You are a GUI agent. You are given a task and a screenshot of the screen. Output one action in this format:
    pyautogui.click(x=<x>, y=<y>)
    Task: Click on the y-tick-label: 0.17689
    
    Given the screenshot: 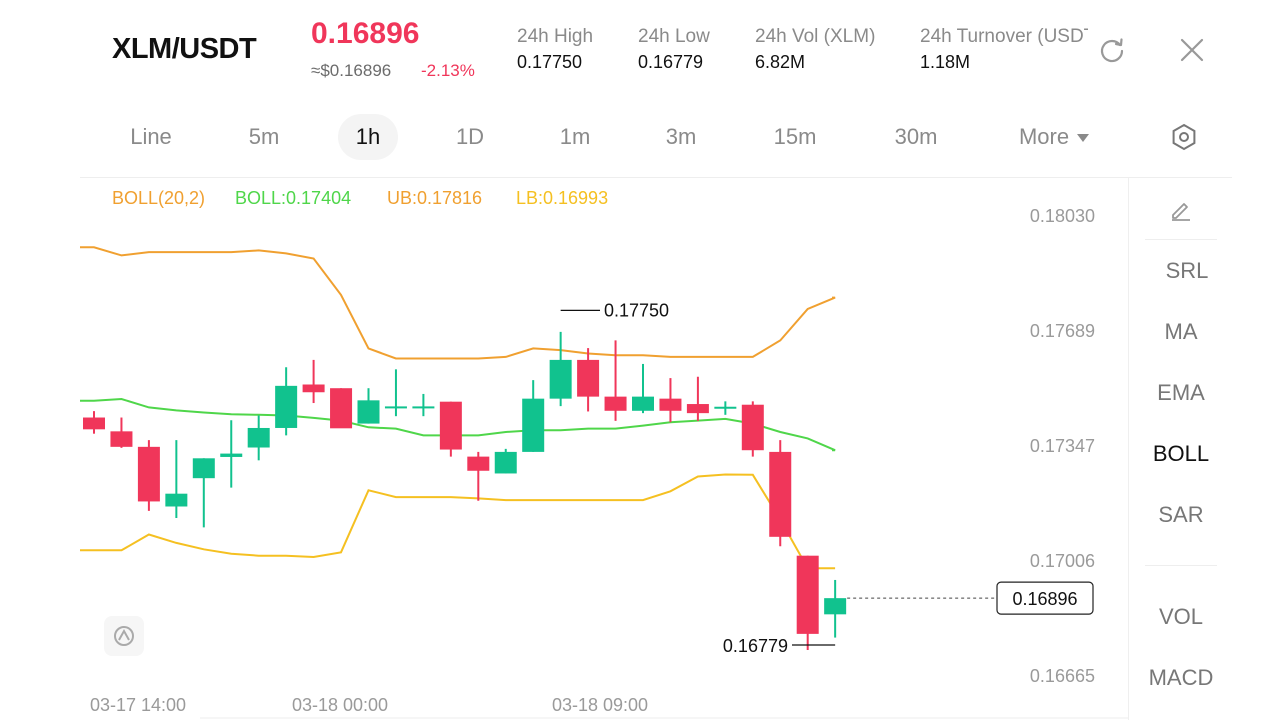 What is the action you would take?
    pyautogui.click(x=1062, y=331)
    